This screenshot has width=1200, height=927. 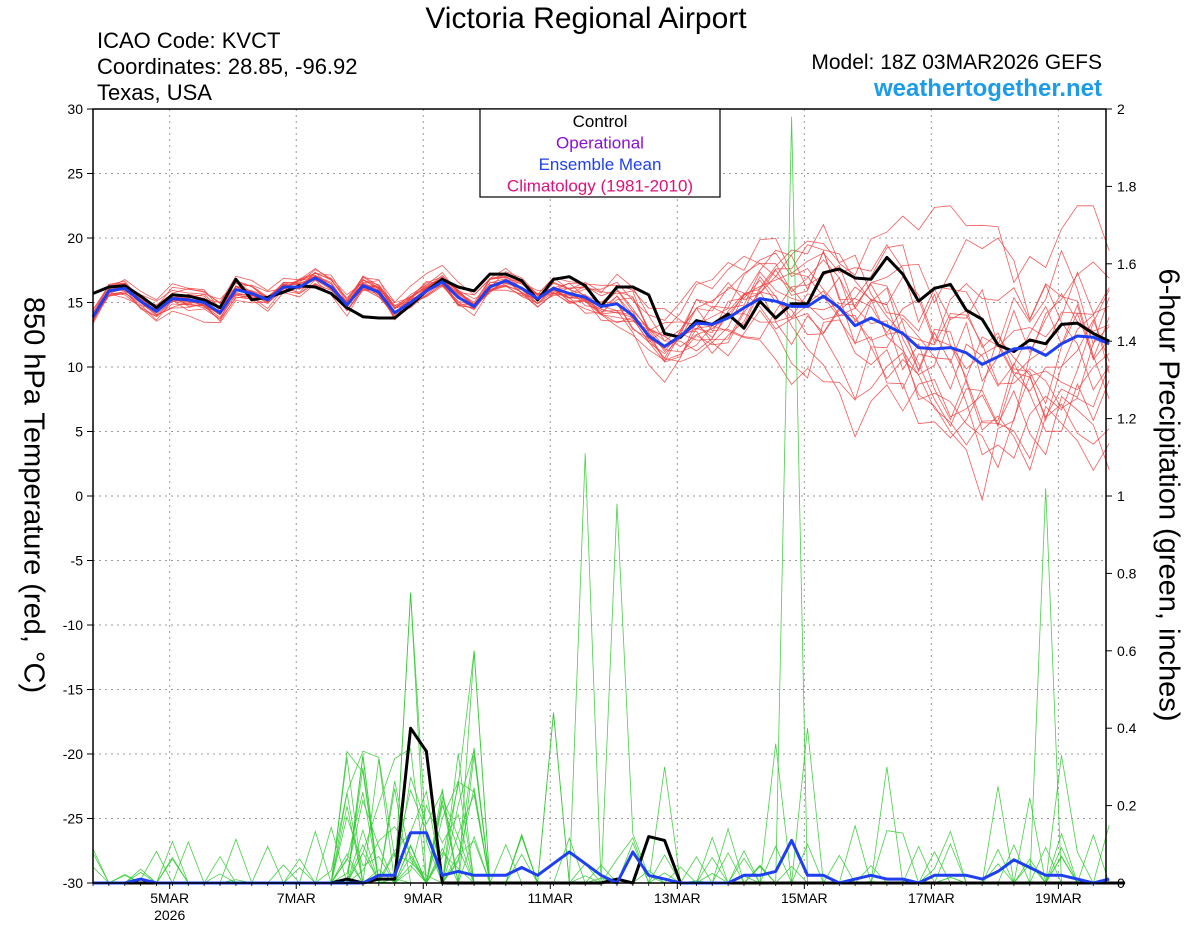 What do you see at coordinates (73, 625) in the screenshot?
I see `y-tick-label-left: -10` at bounding box center [73, 625].